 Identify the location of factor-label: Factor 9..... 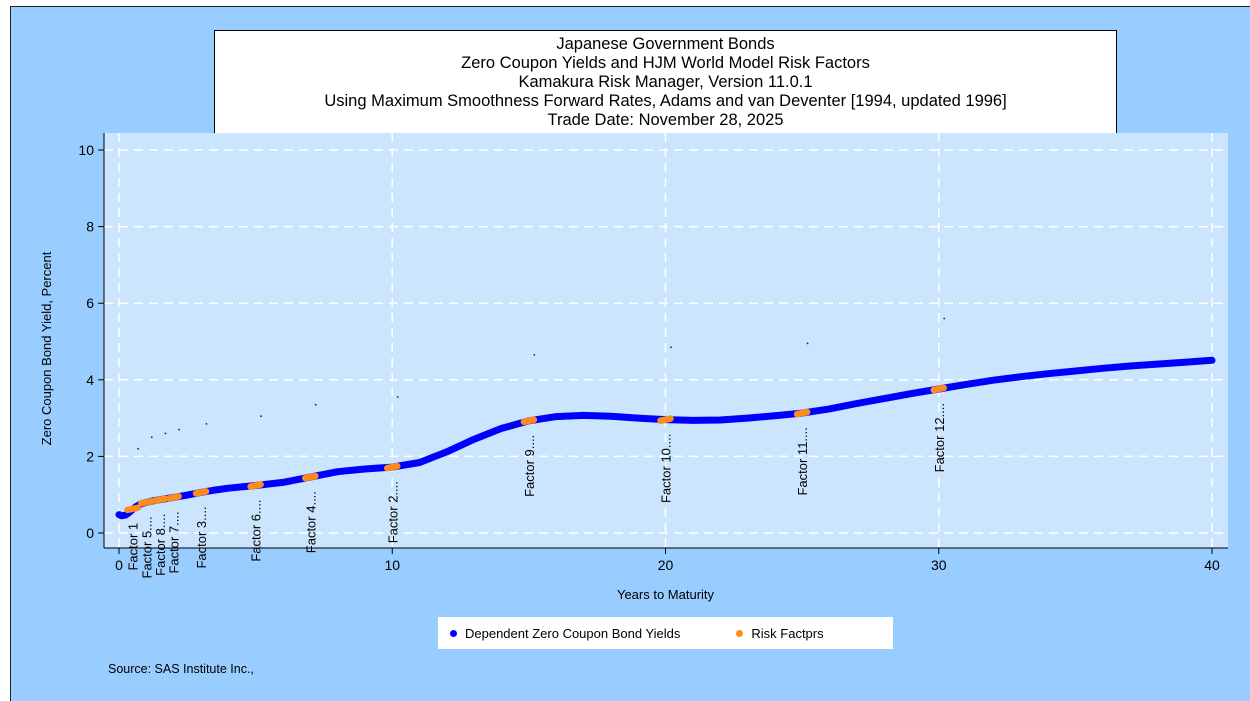
(529, 466).